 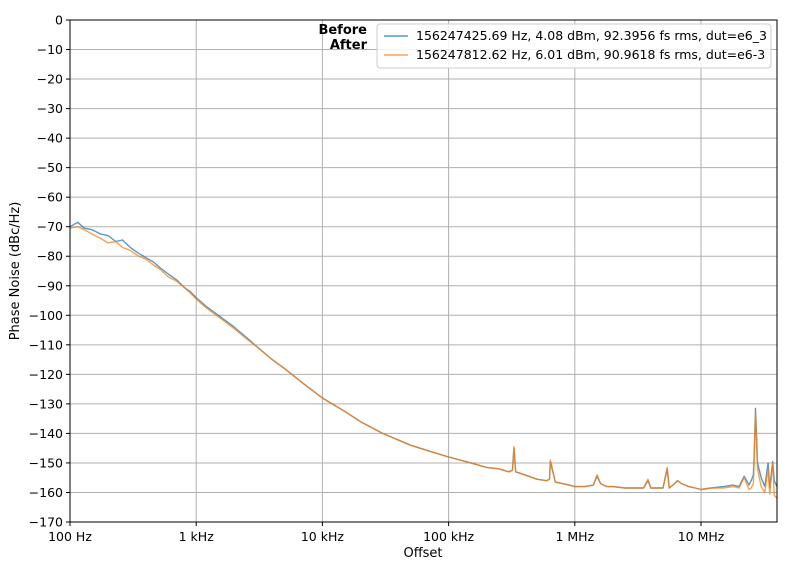 I want to click on annotation-after: After, so click(x=349, y=45).